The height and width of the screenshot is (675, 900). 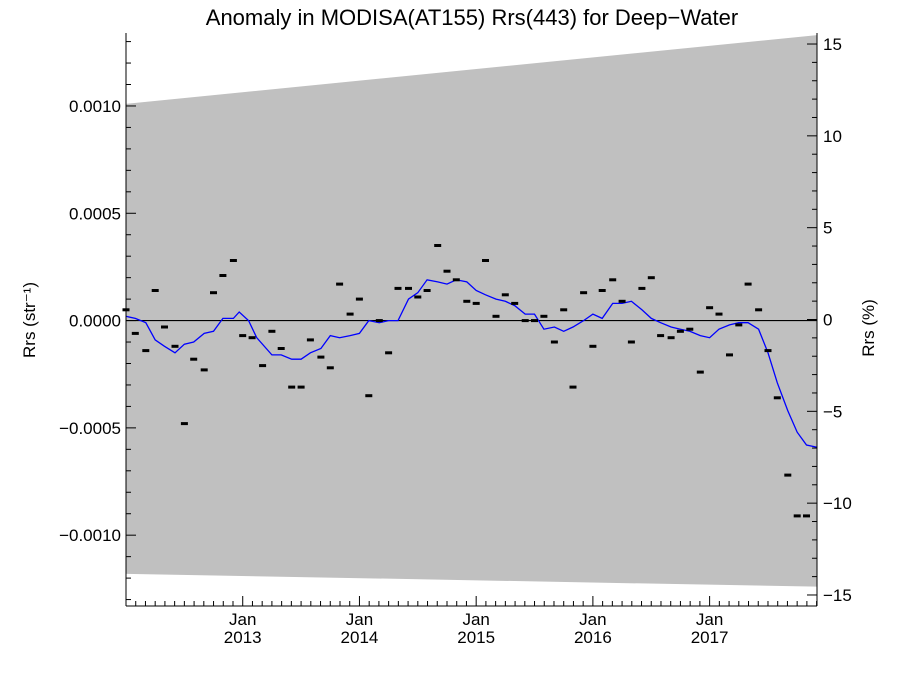 What do you see at coordinates (832, 136) in the screenshot?
I see `y2-tick-label: 10` at bounding box center [832, 136].